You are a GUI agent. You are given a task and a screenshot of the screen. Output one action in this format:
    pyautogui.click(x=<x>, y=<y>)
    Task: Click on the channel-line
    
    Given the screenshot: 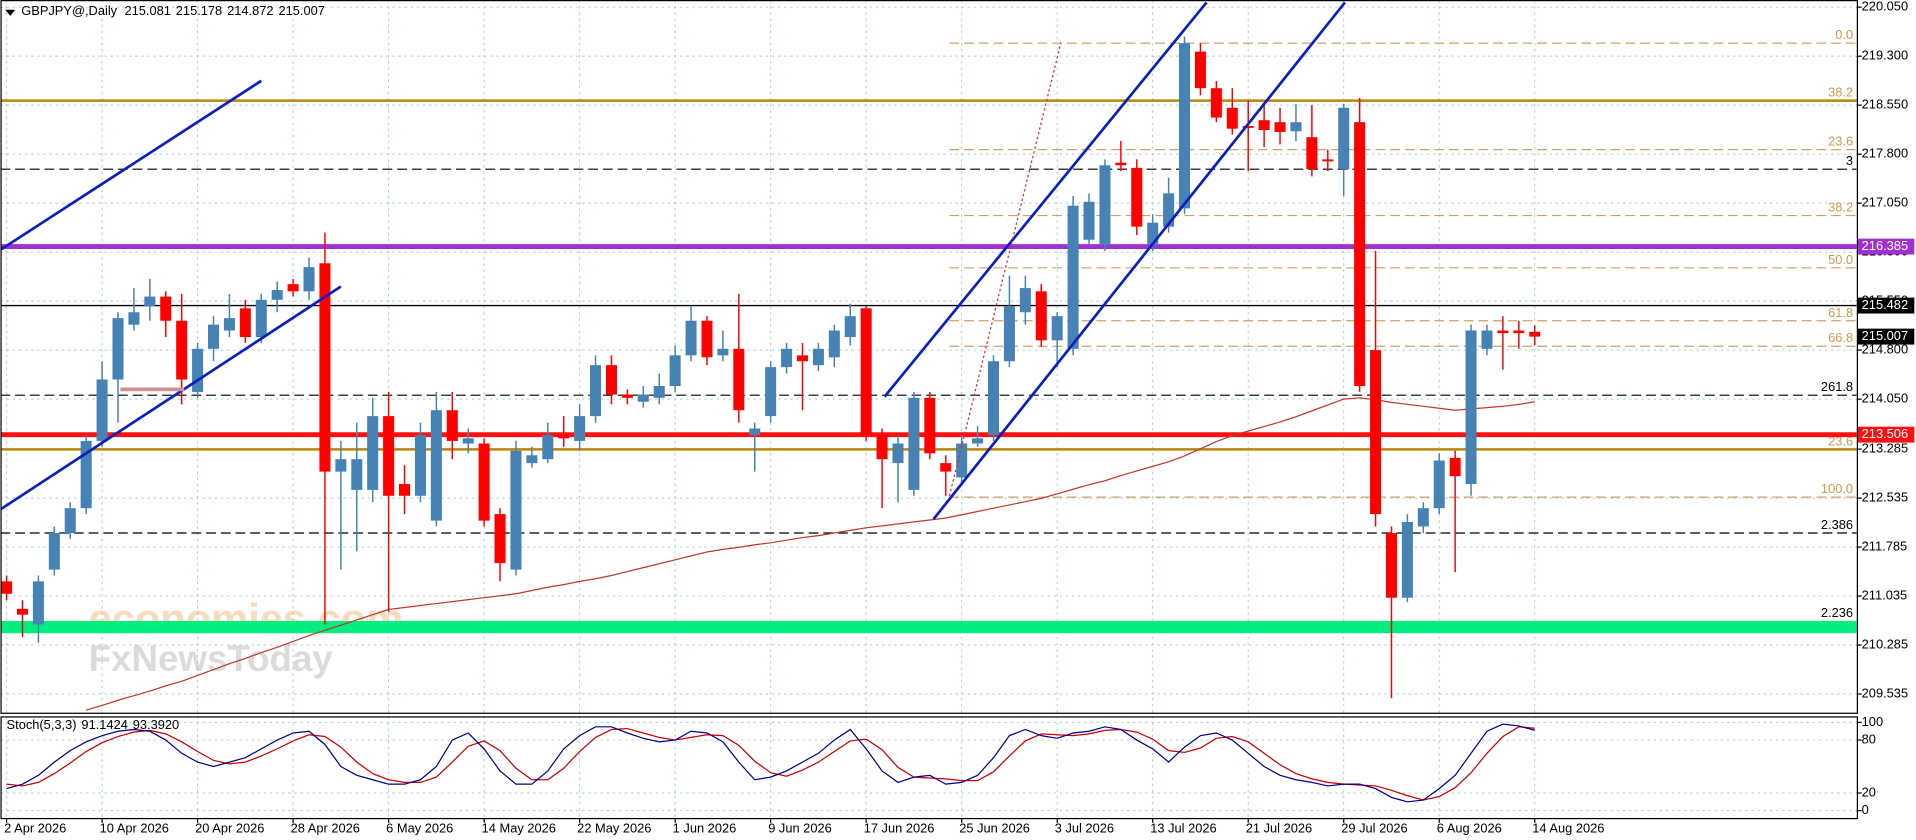 What is the action you would take?
    pyautogui.click(x=1045, y=199)
    